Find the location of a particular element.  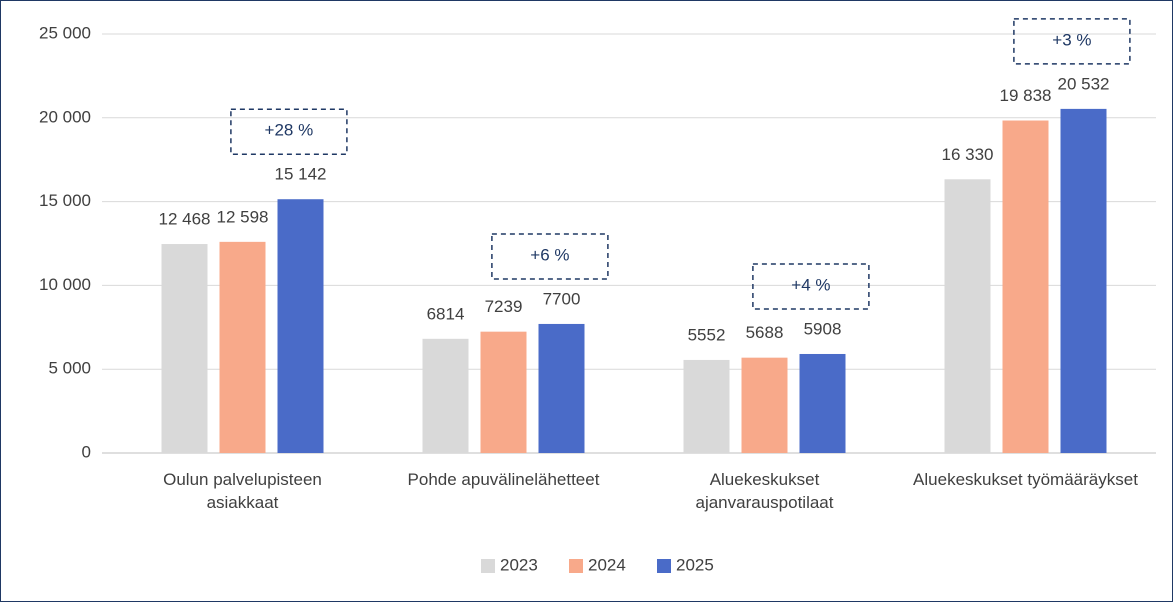

annotation: +3 % is located at coordinates (1071, 39).